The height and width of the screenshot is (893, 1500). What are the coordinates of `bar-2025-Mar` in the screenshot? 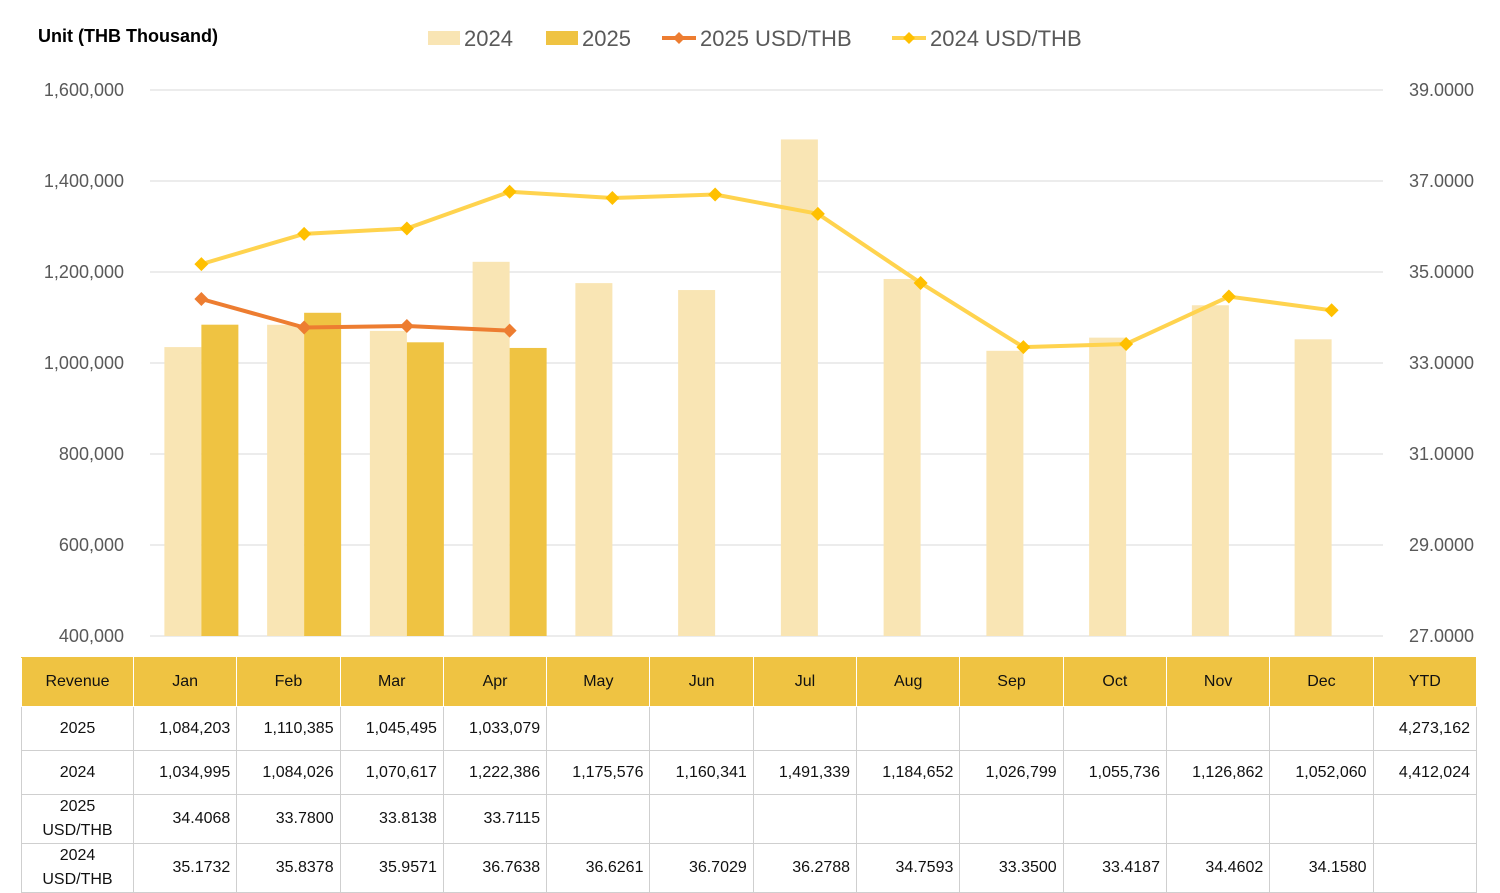 It's located at (425, 489).